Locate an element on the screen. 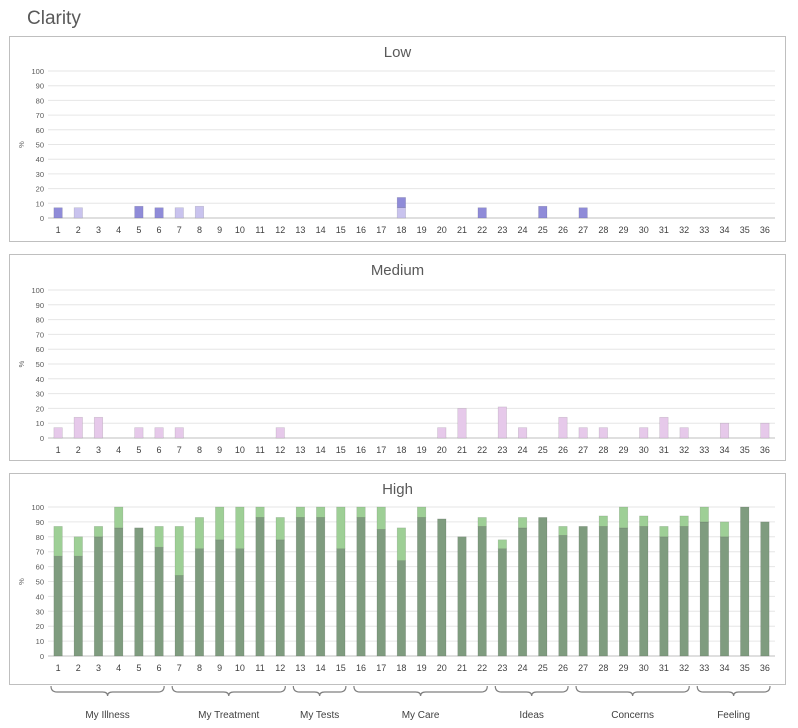  y-tick-label: 30 is located at coordinates (40, 174).